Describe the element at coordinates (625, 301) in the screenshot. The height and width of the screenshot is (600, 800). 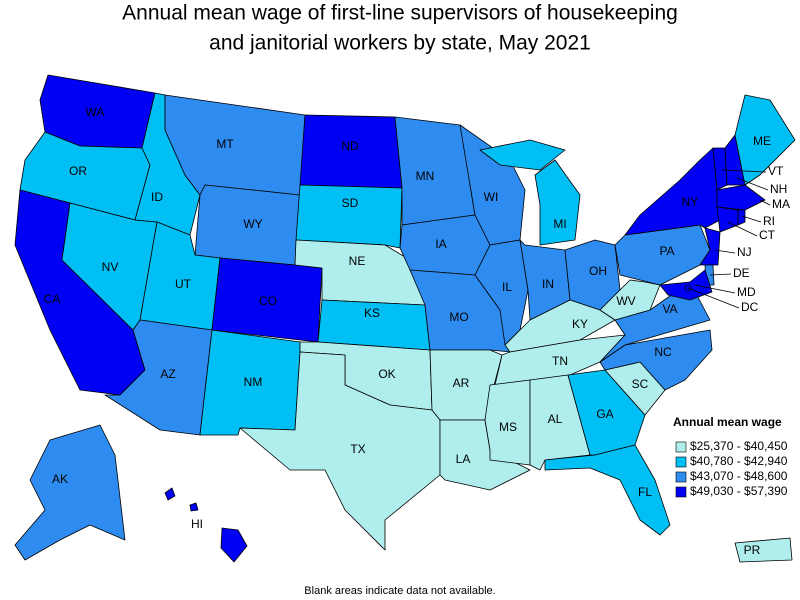
I see `state-label: WV` at that location.